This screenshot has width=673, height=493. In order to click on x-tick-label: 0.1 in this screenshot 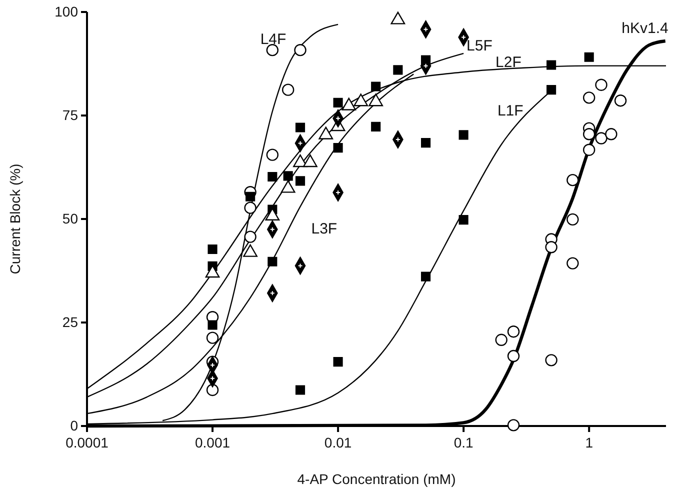, I will do `click(464, 442)`.